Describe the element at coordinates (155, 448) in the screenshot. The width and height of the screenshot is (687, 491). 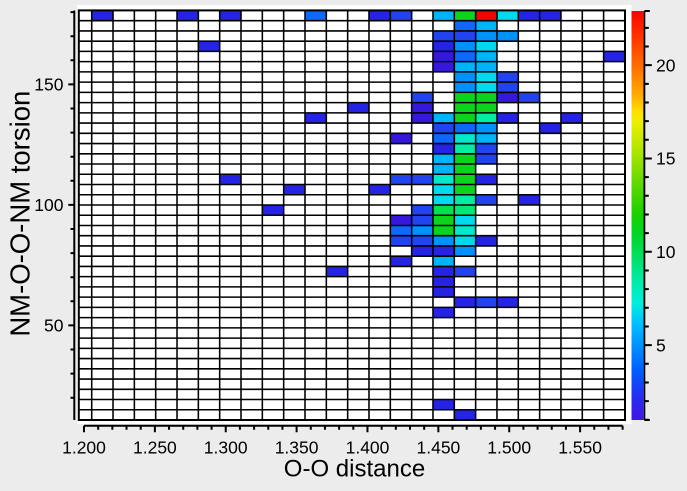
I see `svg-text: 1.250` at that location.